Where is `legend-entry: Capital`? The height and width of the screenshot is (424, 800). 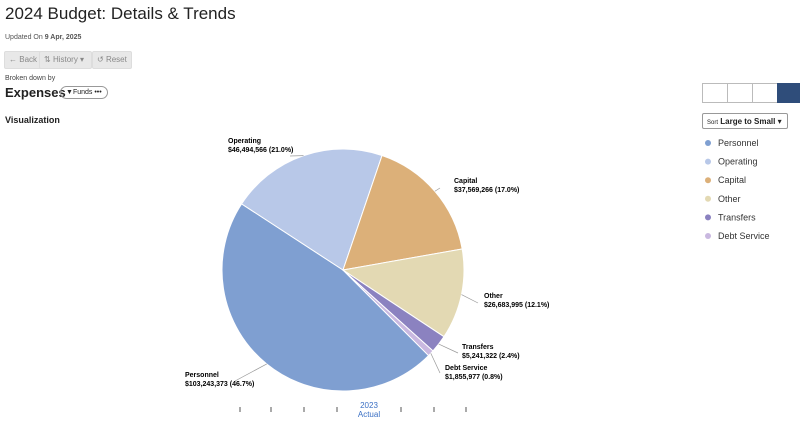
legend-entry: Capital is located at coordinates (732, 180).